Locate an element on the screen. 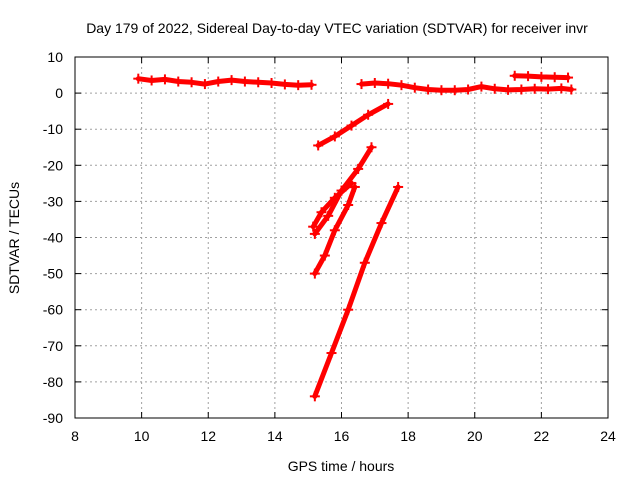  y-tick-label: -40 is located at coordinates (53, 238).